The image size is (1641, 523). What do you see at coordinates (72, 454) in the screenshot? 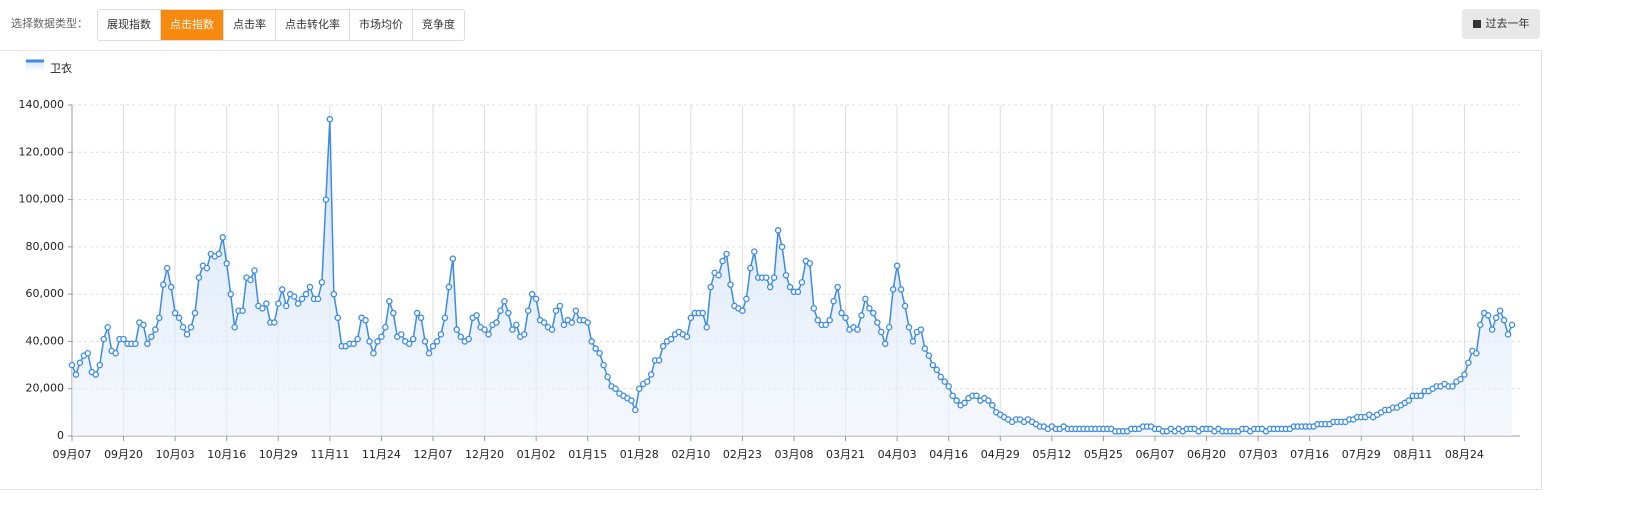
I see `x-tick-label: 09月07` at bounding box center [72, 454].